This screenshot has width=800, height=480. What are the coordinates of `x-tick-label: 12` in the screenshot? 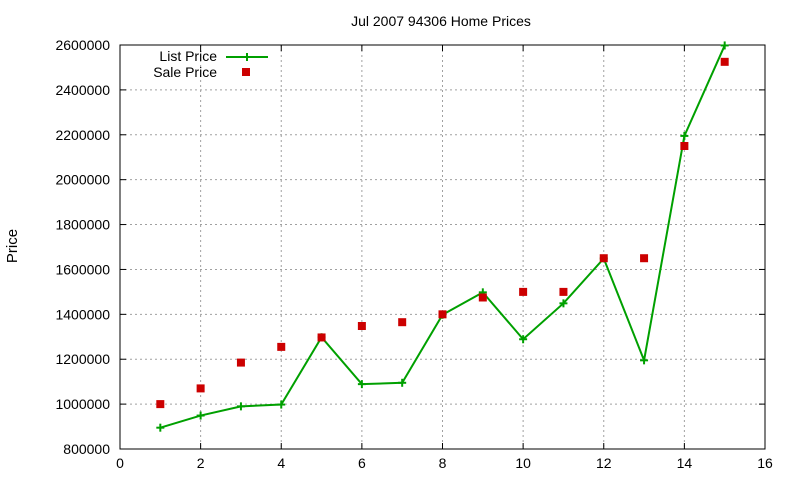 It's located at (604, 463).